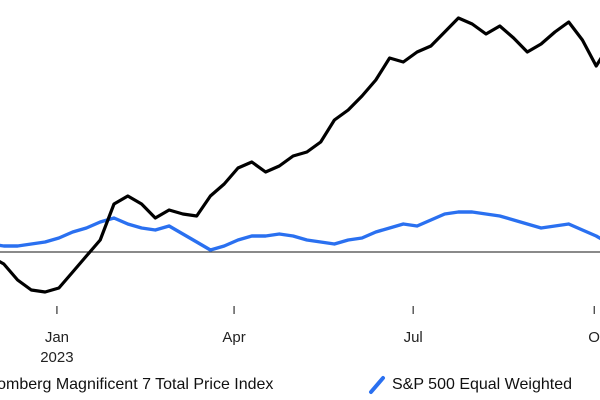 The width and height of the screenshot is (600, 400). What do you see at coordinates (300, 231) in the screenshot?
I see `series-line-sp500-equal-weighted` at bounding box center [300, 231].